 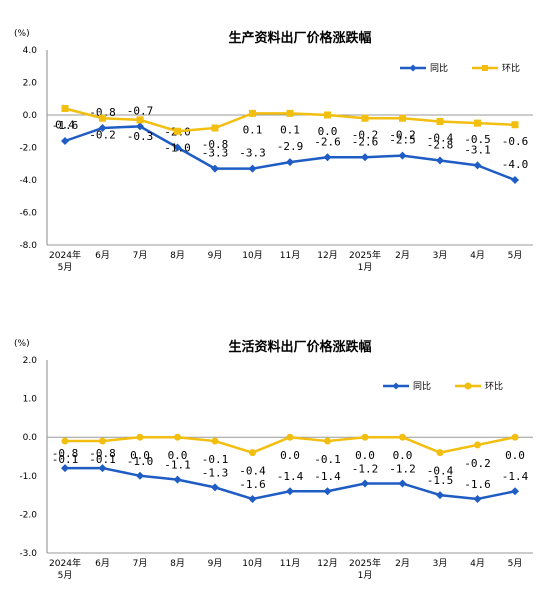 I want to click on data-label: -1.6, so click(x=65, y=125).